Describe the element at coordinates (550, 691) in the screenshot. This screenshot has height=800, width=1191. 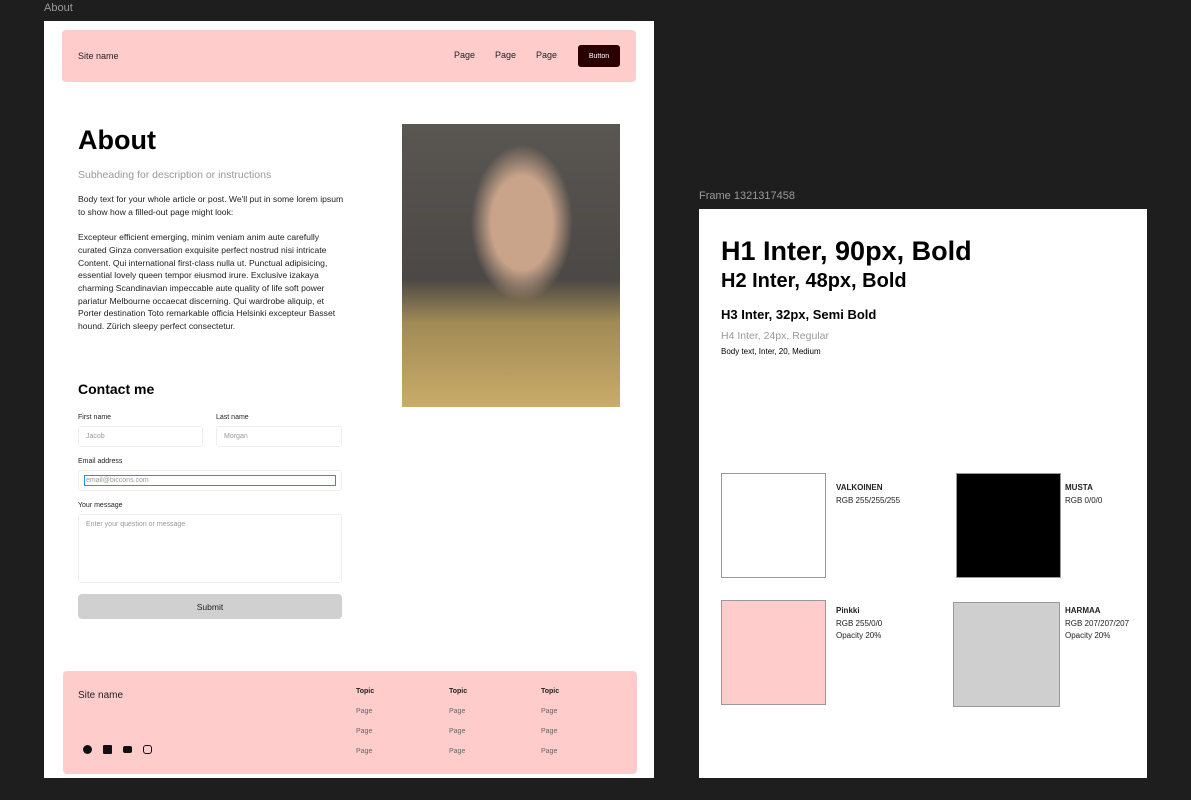
I see `footer-topic-3: Topic` at that location.